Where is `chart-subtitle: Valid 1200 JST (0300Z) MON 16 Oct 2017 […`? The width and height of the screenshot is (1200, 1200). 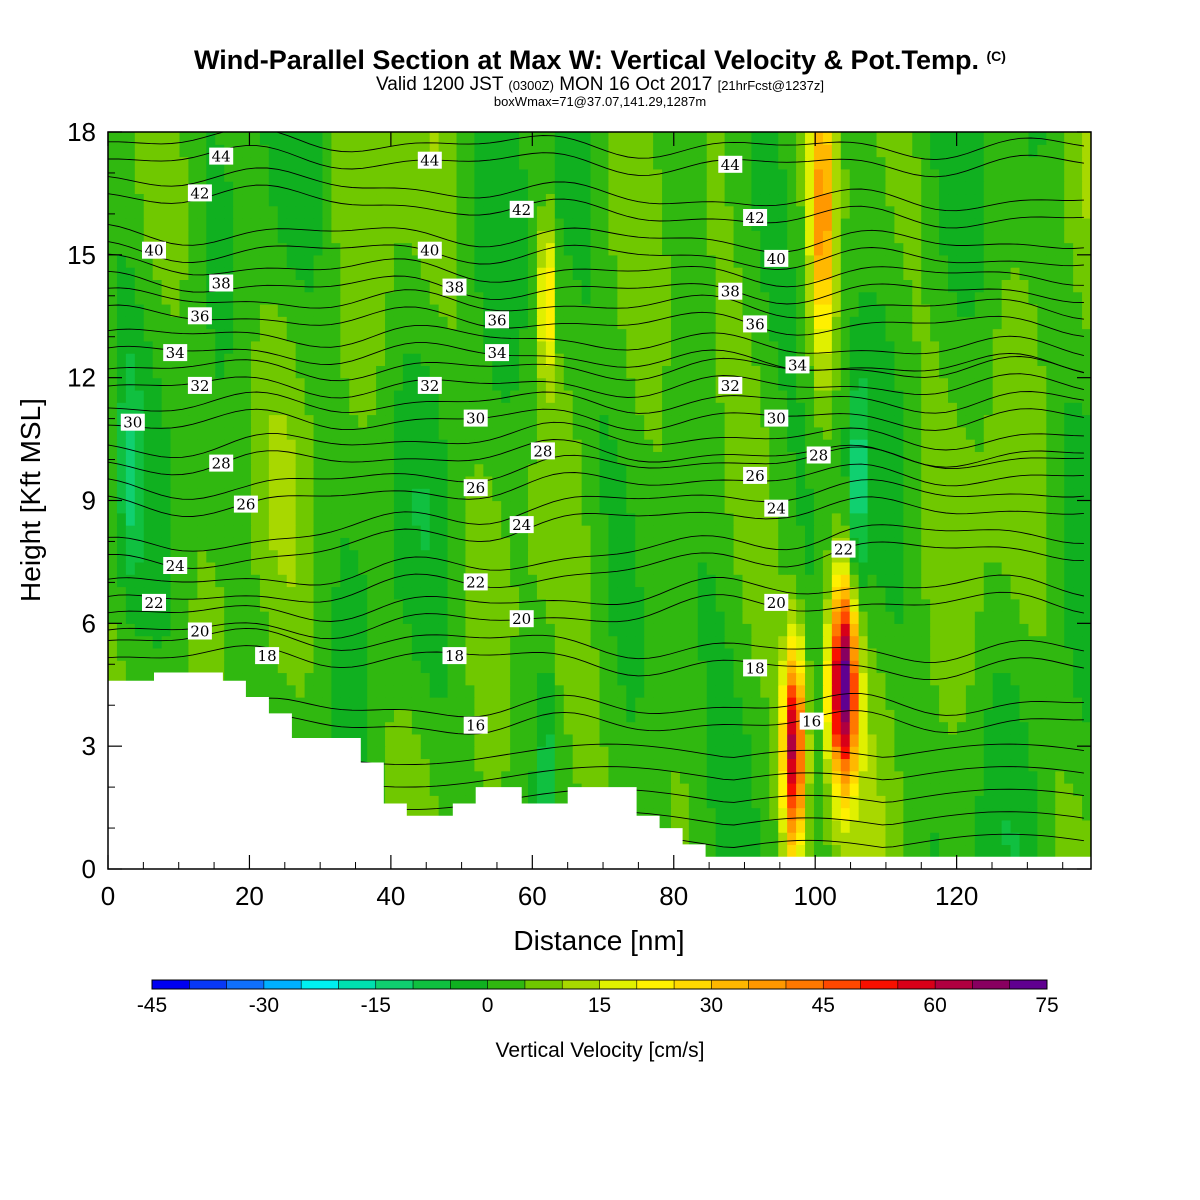
chart-subtitle: Valid 1200 JST (0300Z) MON 16 Oct 2017 [… is located at coordinates (600, 84).